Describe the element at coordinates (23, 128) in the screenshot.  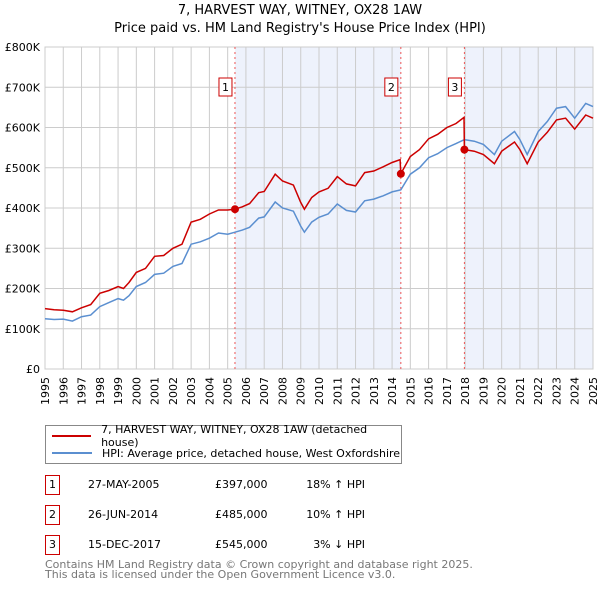
I see `y-tick-label: £600K` at that location.